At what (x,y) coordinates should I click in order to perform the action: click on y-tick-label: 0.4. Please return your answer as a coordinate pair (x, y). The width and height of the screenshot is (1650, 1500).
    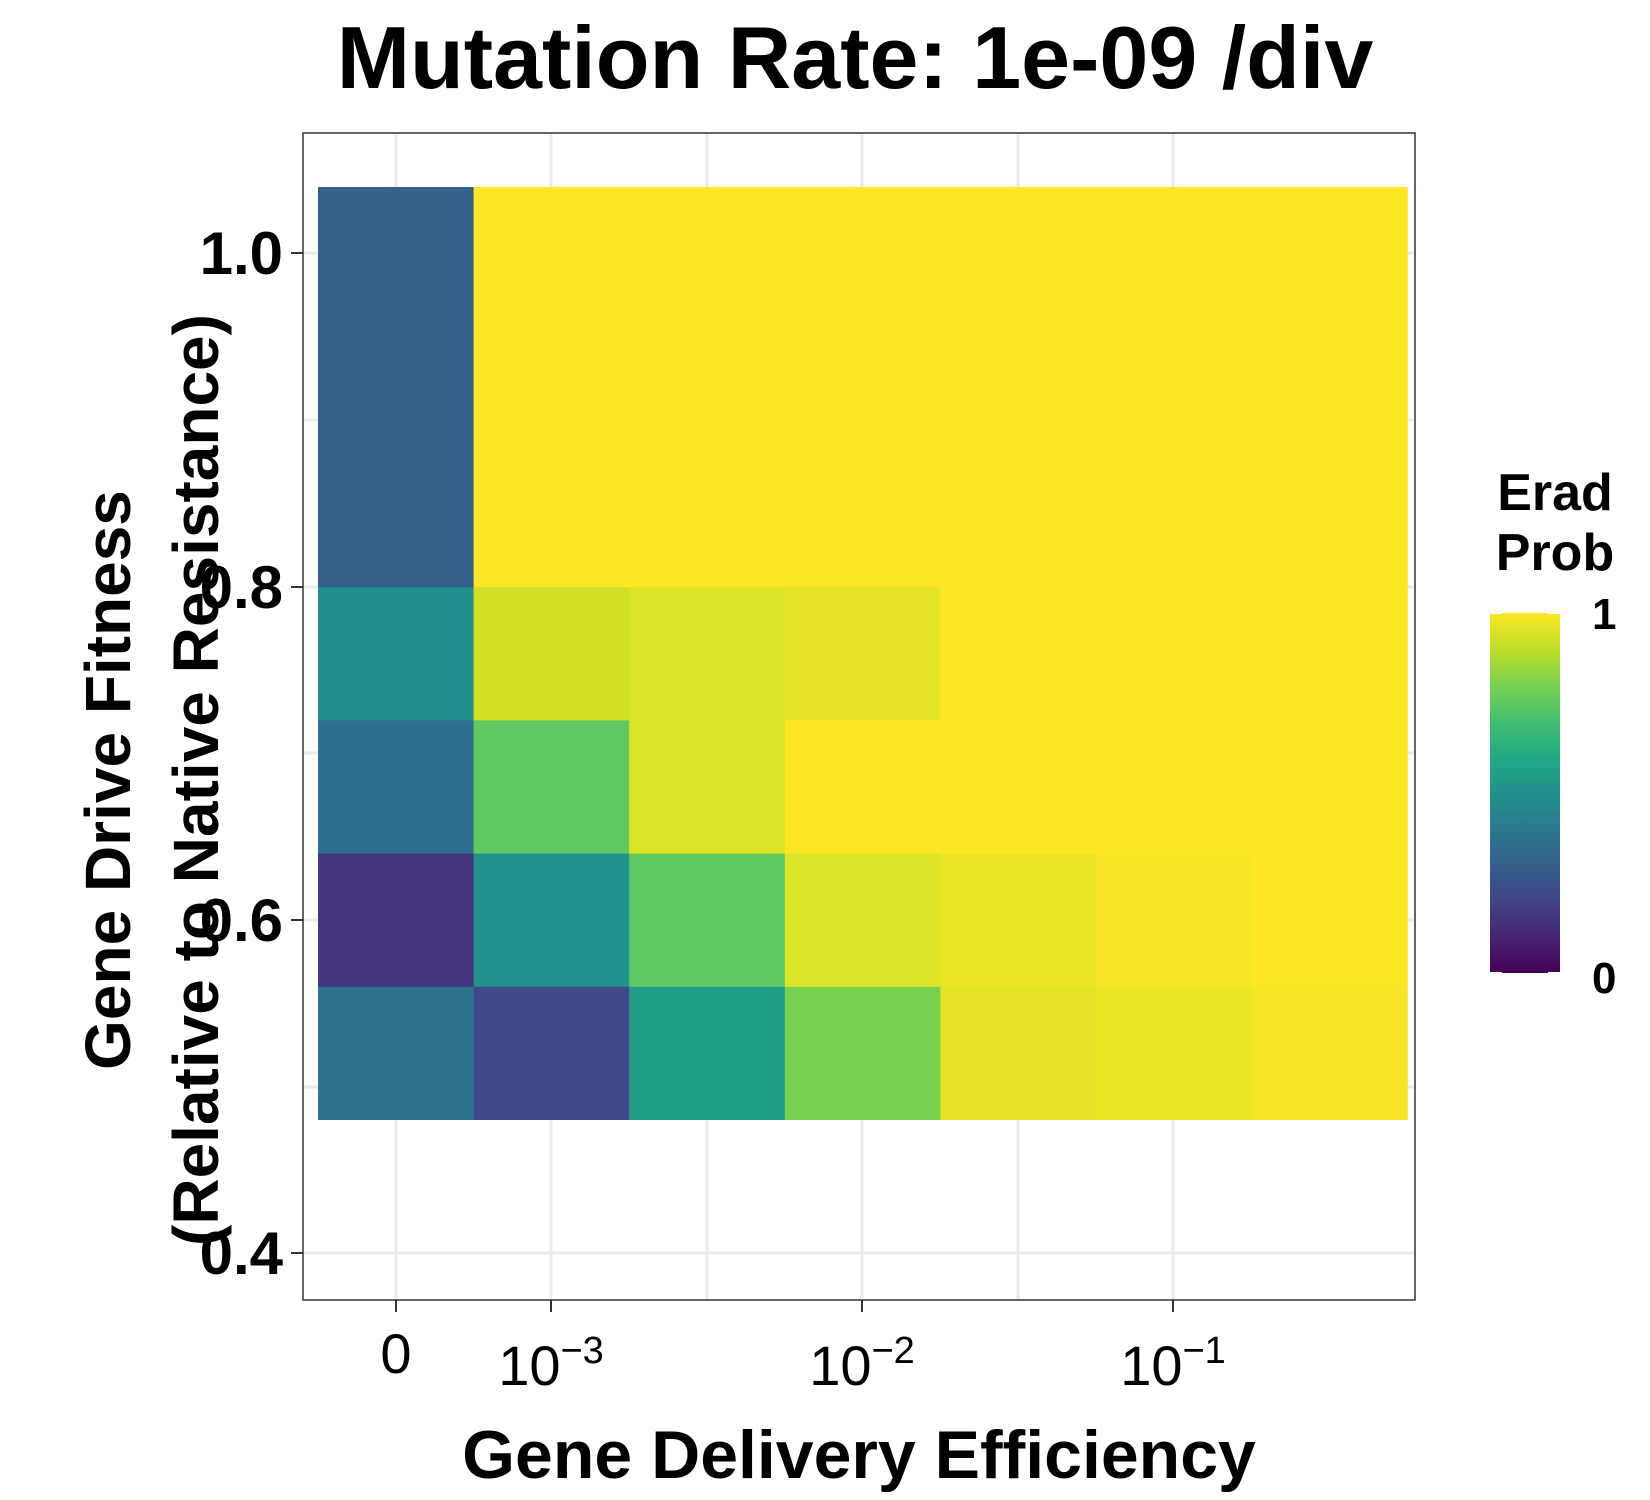
    Looking at the image, I should click on (242, 1253).